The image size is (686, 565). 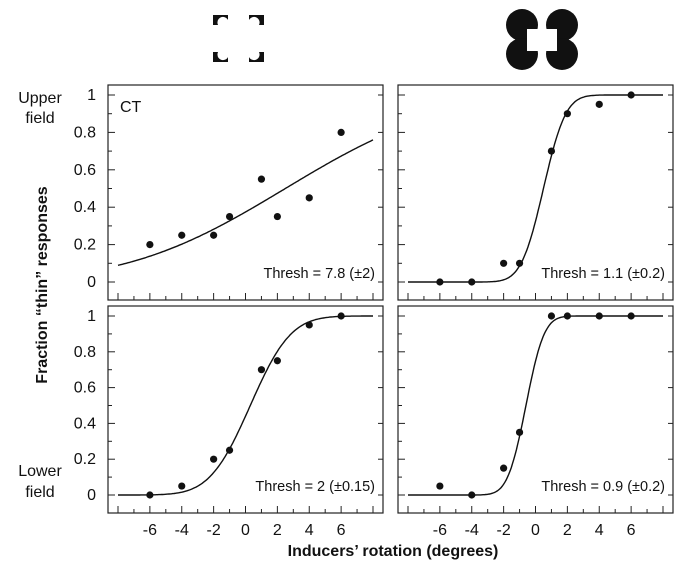 I want to click on lower-field-label-line1: Lower, so click(x=40, y=471).